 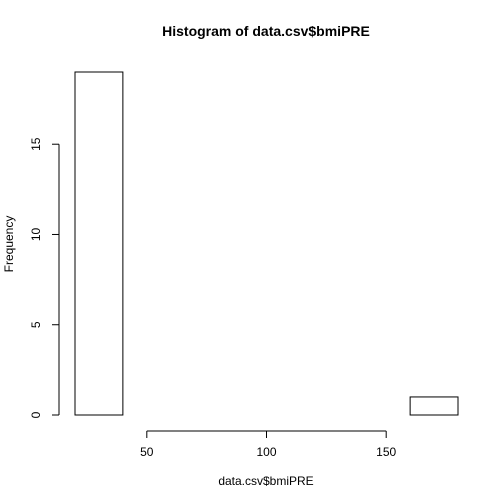 I want to click on y-tick-label: 10, so click(x=36, y=234).